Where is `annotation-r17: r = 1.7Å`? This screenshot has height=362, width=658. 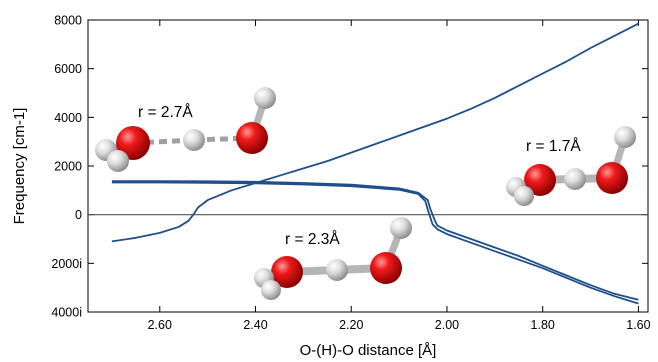 annotation-r17: r = 1.7Å is located at coordinates (553, 146).